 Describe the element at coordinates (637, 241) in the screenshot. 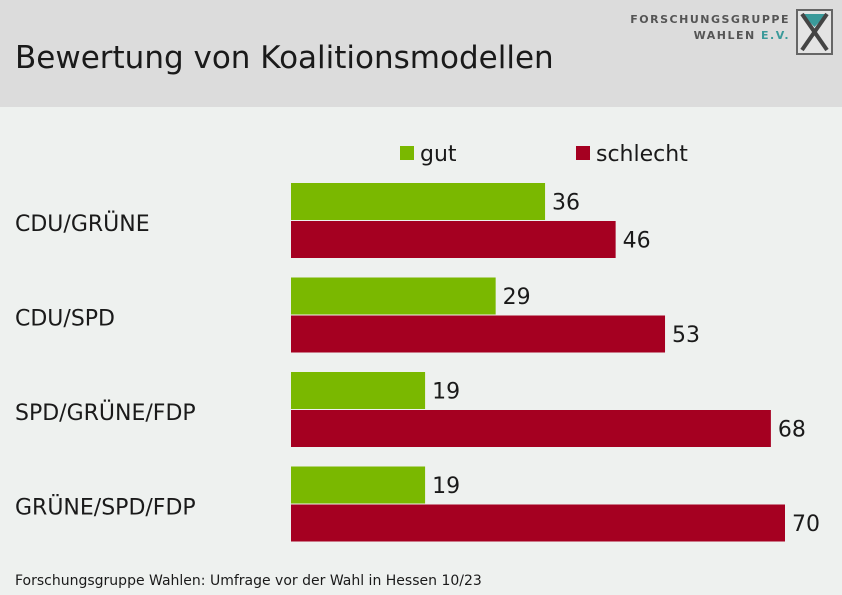

I see `data-label-schlecht: 46` at that location.